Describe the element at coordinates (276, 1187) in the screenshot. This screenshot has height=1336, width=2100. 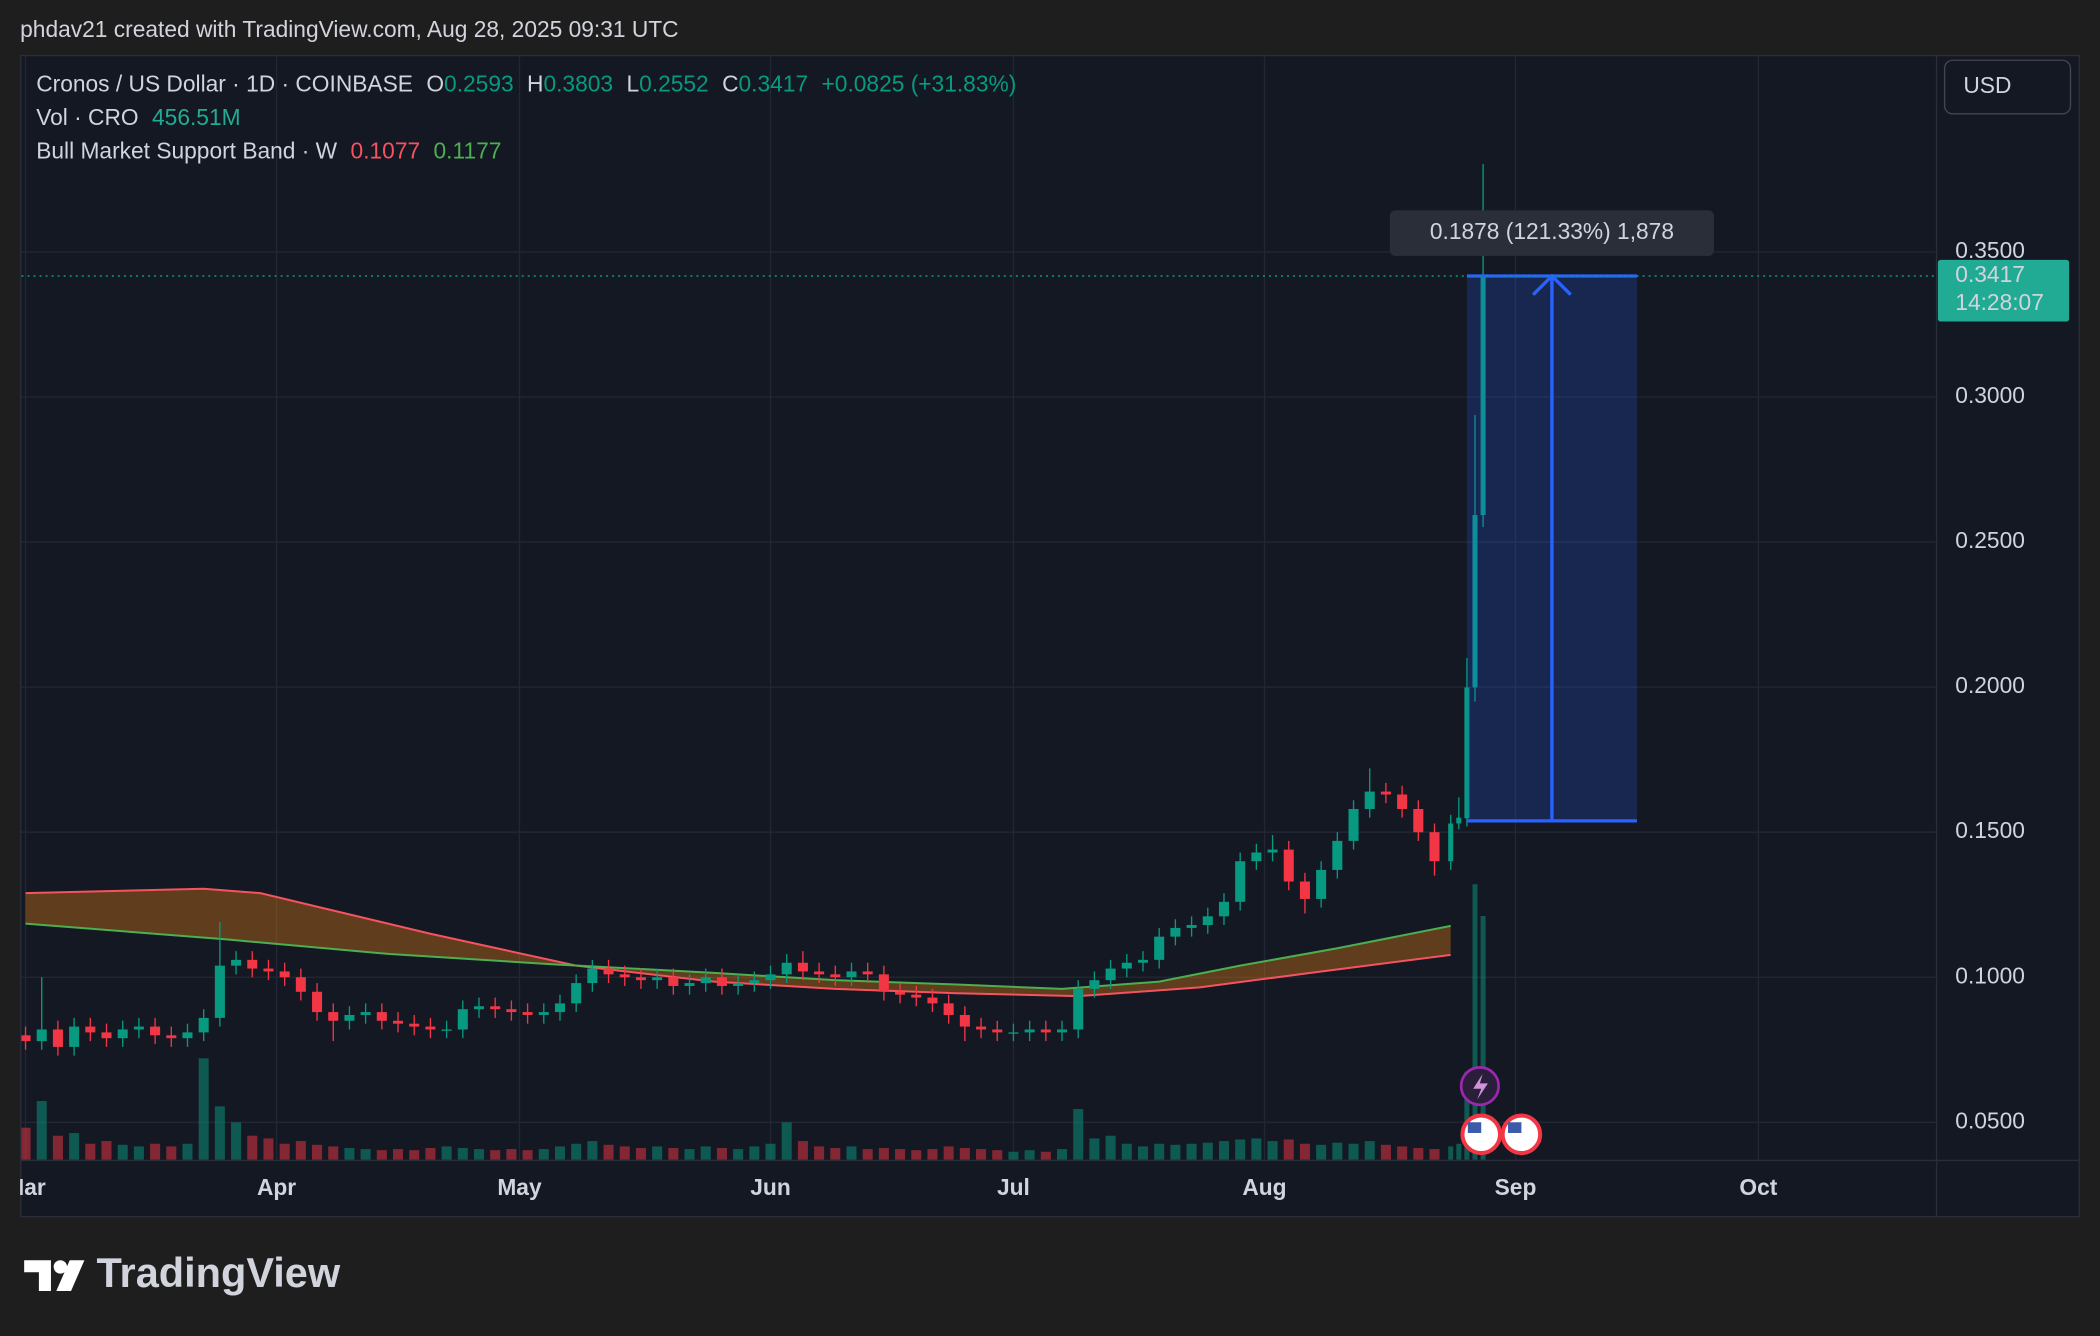
I see `x-tick-label: Apr` at that location.